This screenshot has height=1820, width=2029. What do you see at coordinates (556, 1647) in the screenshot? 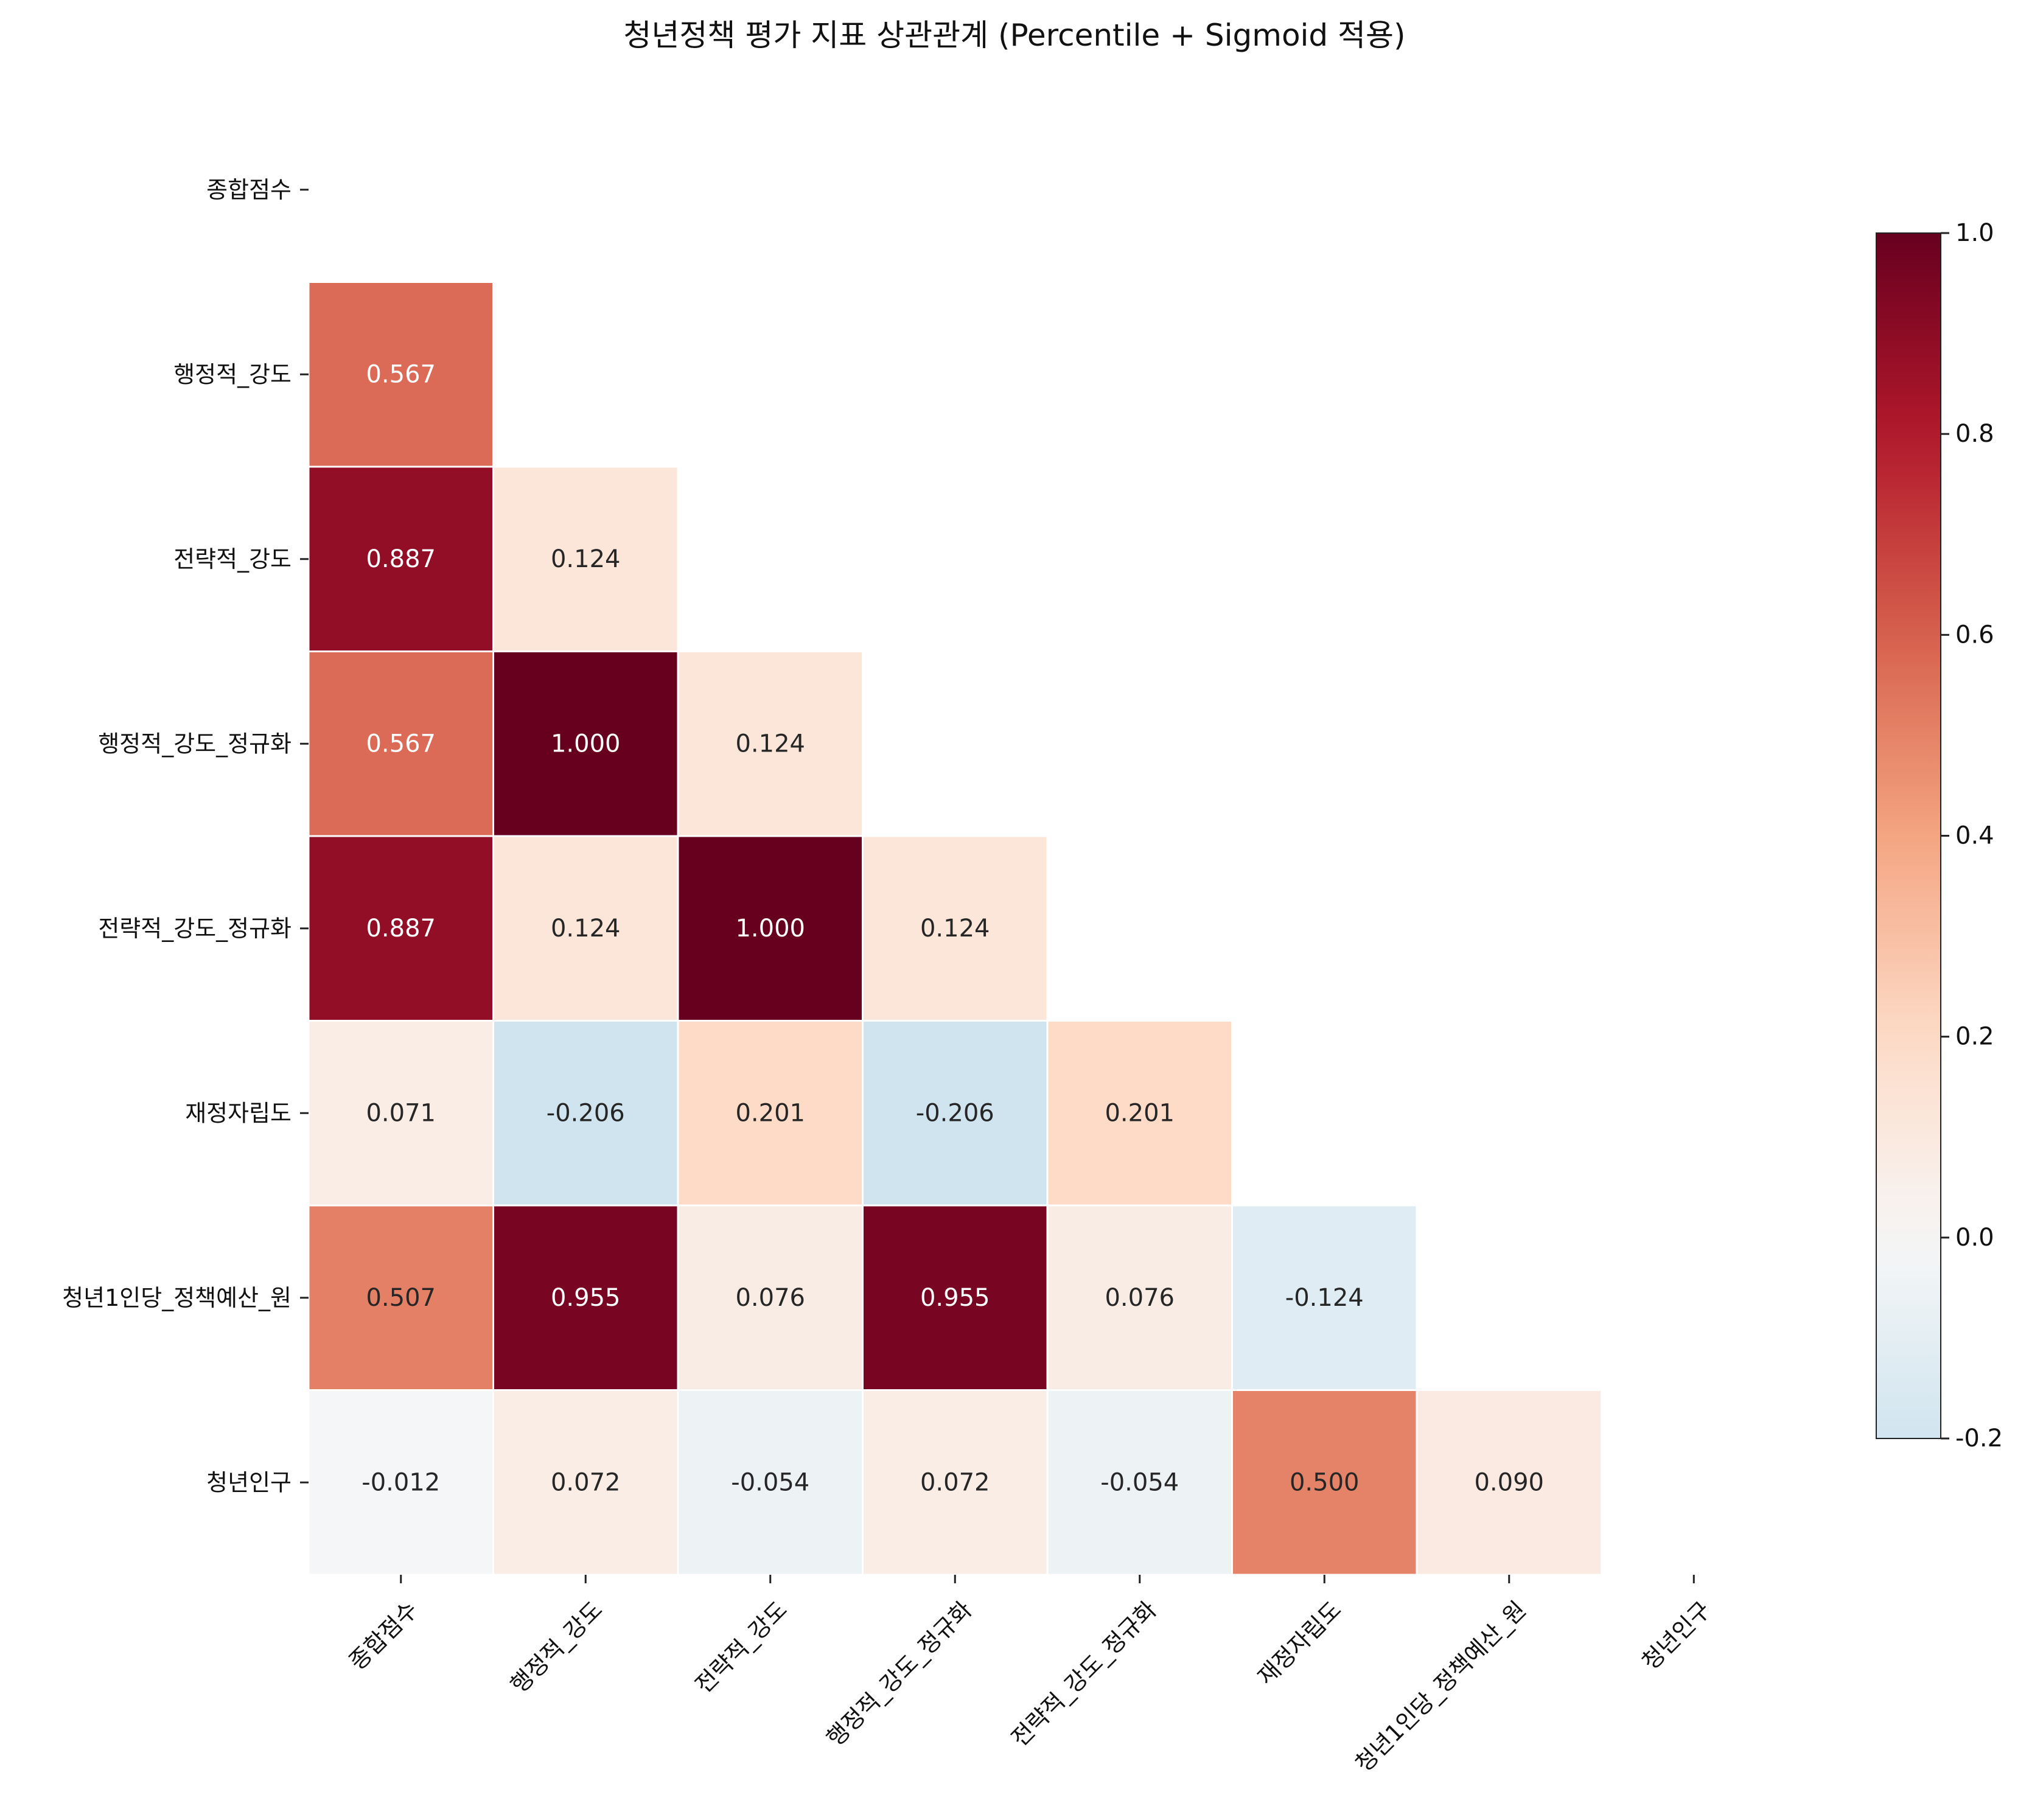
I see `x-tick-label: 행정적_강도` at bounding box center [556, 1647].